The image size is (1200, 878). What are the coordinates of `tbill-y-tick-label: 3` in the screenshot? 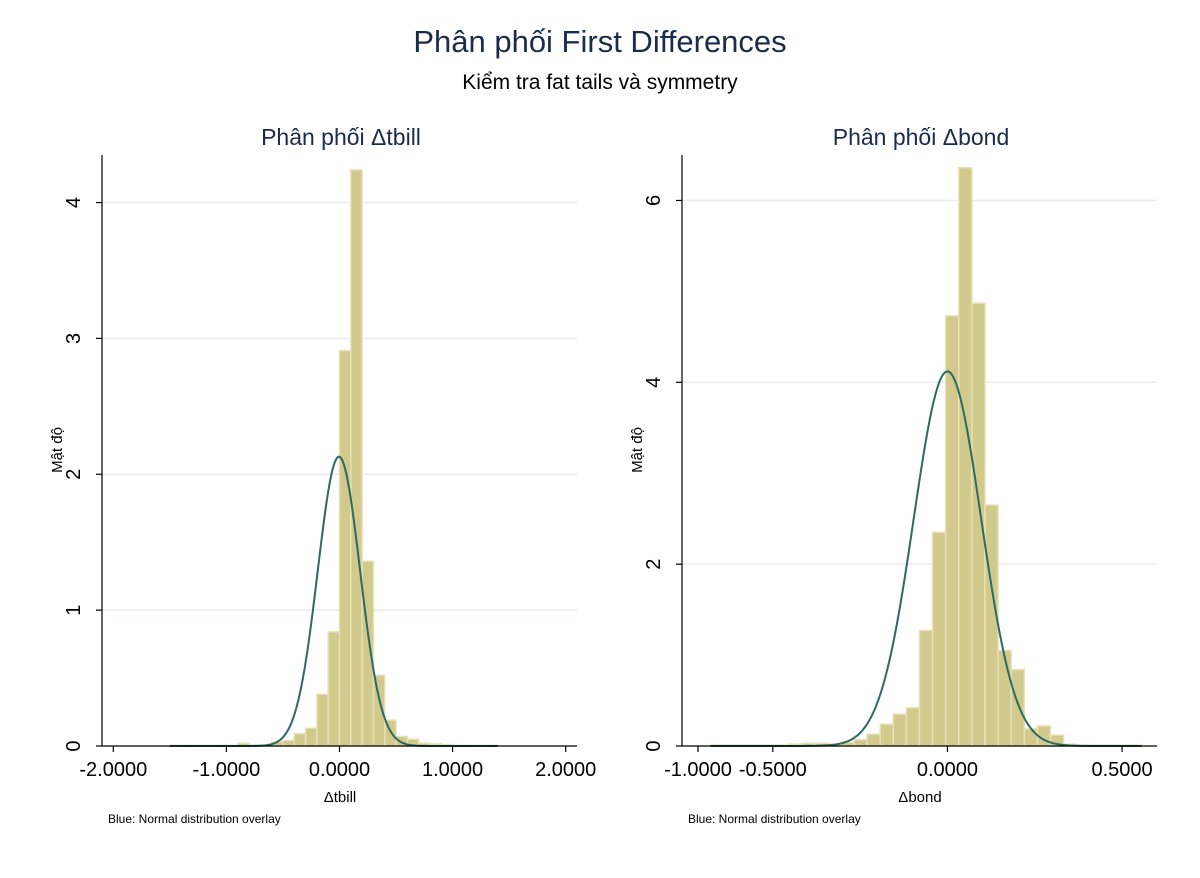 It's located at (74, 338).